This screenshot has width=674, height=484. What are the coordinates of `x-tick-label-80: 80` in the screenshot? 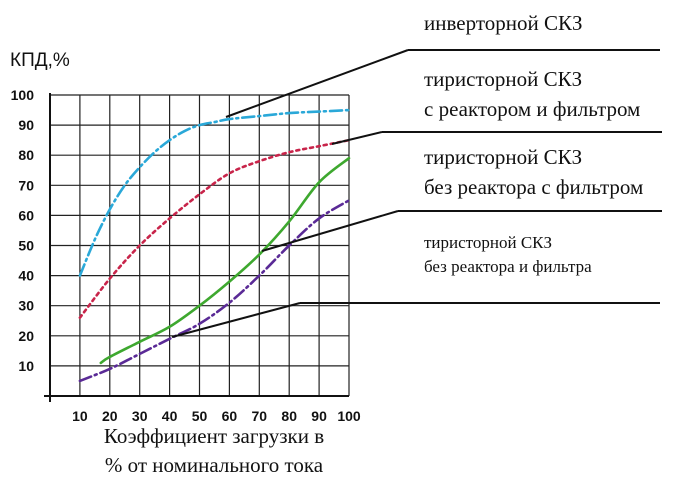 It's located at (289, 416).